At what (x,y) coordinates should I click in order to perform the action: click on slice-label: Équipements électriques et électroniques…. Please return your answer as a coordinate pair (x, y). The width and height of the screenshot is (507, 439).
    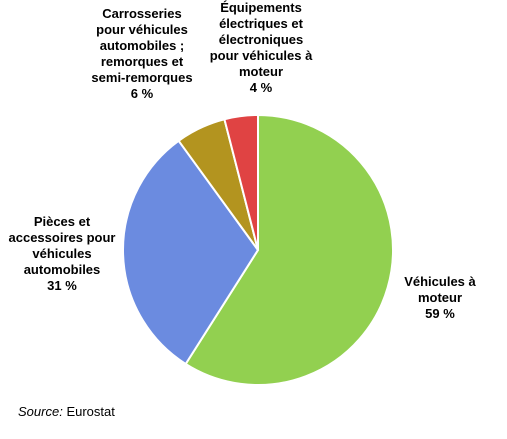
    Looking at the image, I should click on (261, 48).